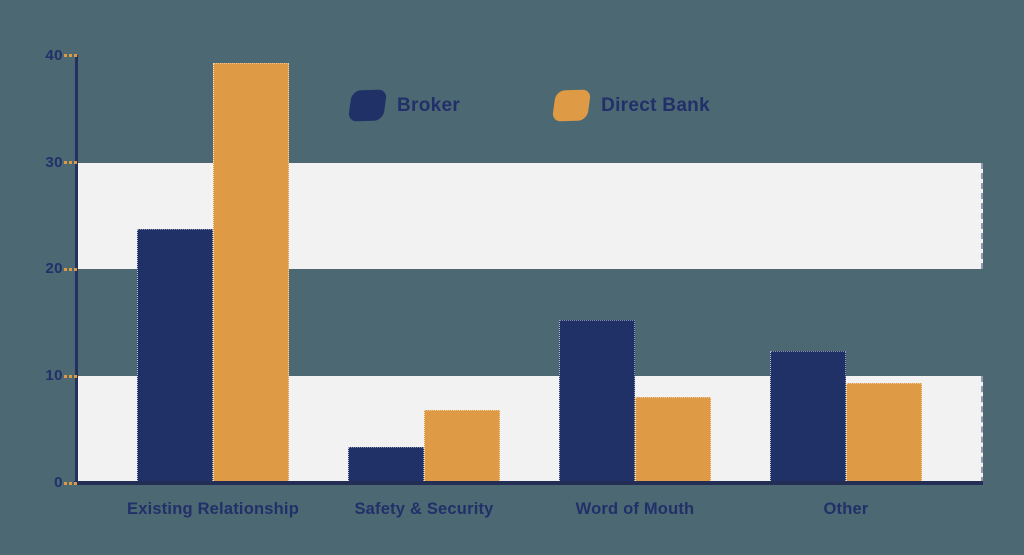 The height and width of the screenshot is (555, 1024). What do you see at coordinates (846, 509) in the screenshot?
I see `category-label-other: Other` at bounding box center [846, 509].